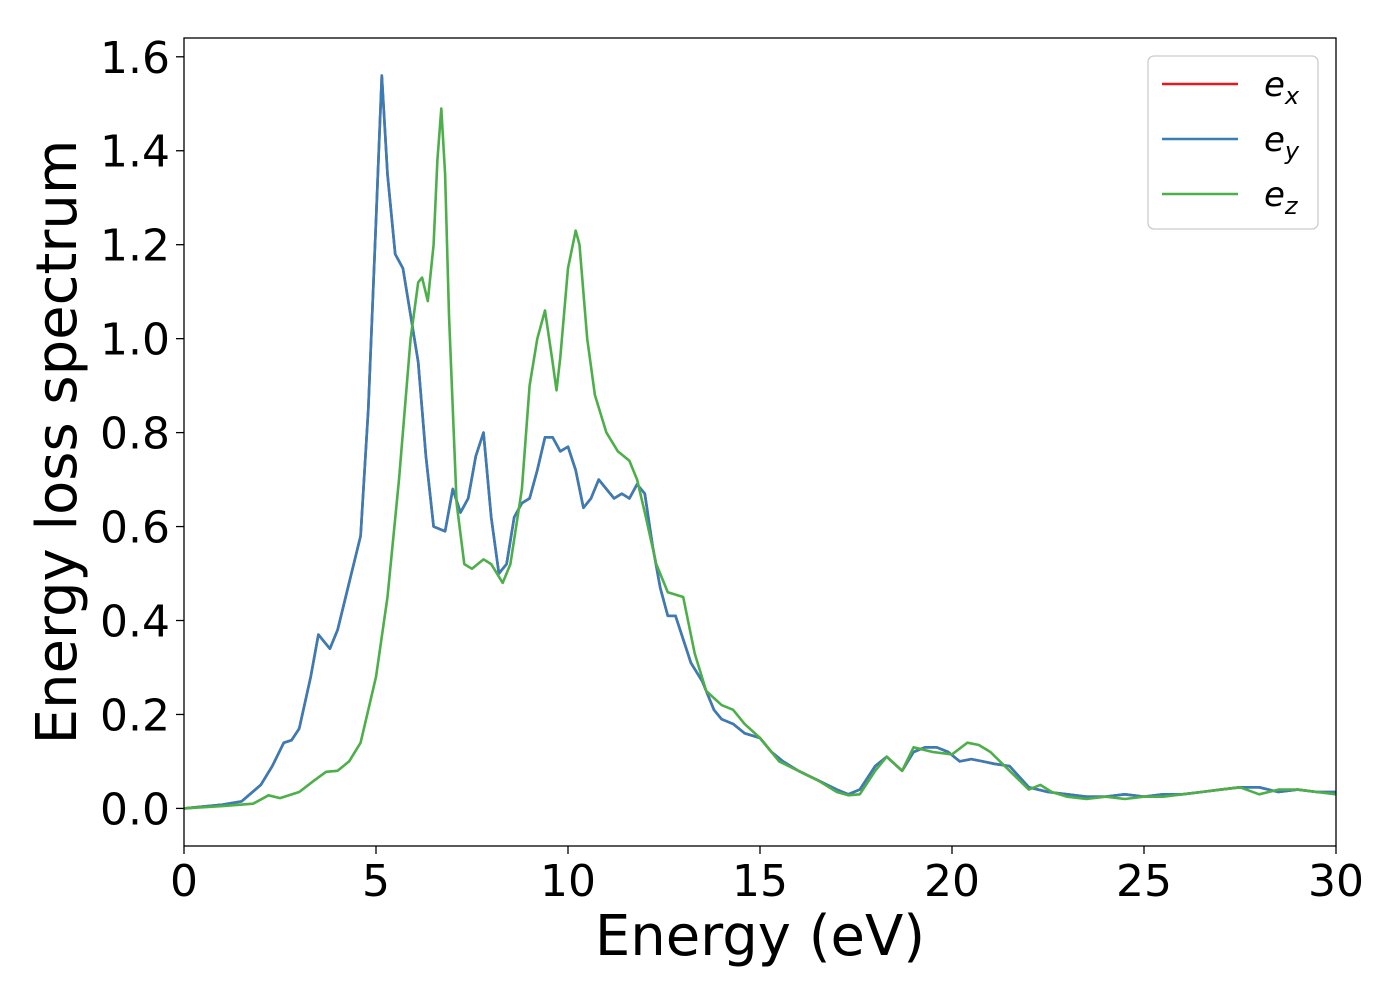 This screenshot has height=1004, width=1400. I want to click on x-tick-label: 5, so click(376, 881).